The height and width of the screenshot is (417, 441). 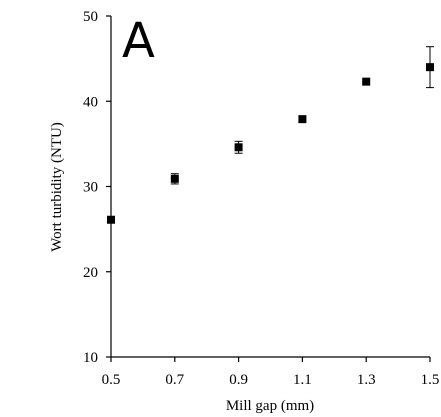 What do you see at coordinates (366, 380) in the screenshot?
I see `x-tick-label: 1.3` at bounding box center [366, 380].